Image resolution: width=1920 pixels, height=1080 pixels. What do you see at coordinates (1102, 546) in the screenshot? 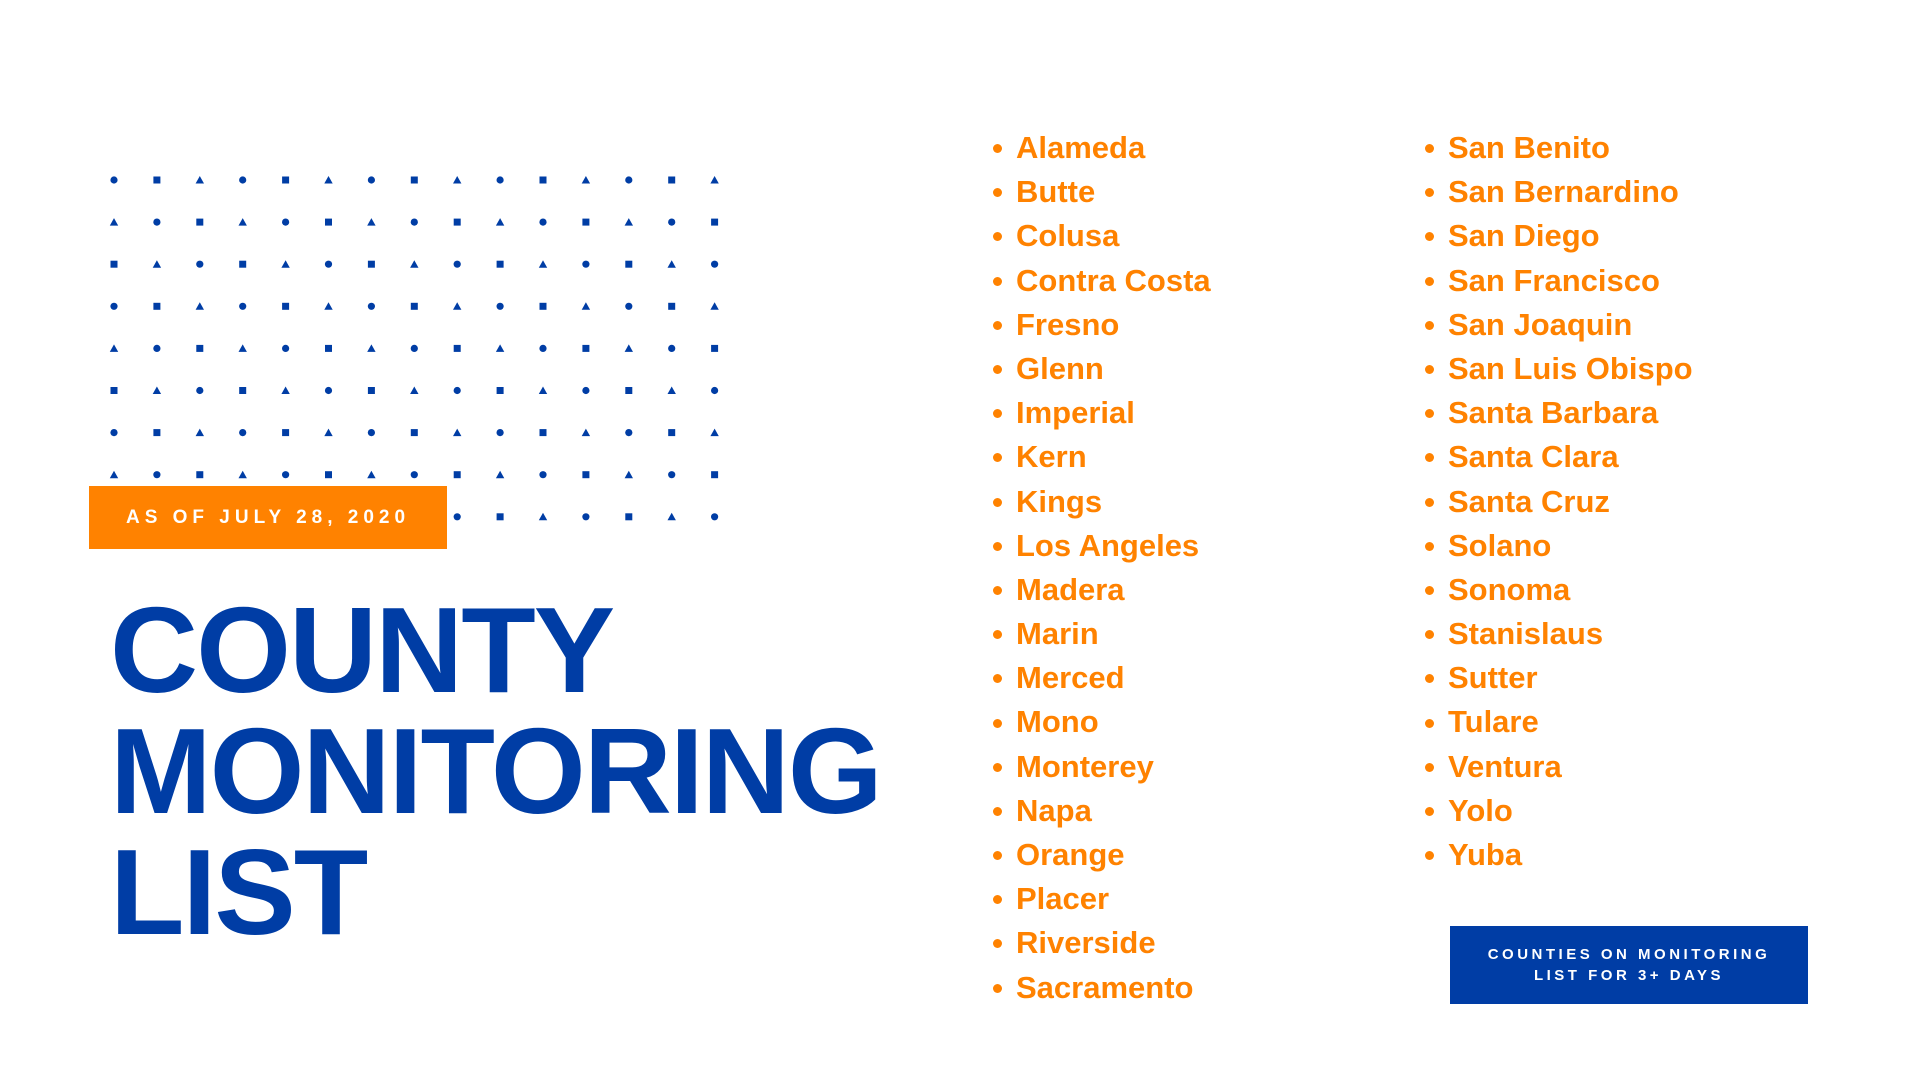
I see `county-list-item: Los Angeles` at bounding box center [1102, 546].